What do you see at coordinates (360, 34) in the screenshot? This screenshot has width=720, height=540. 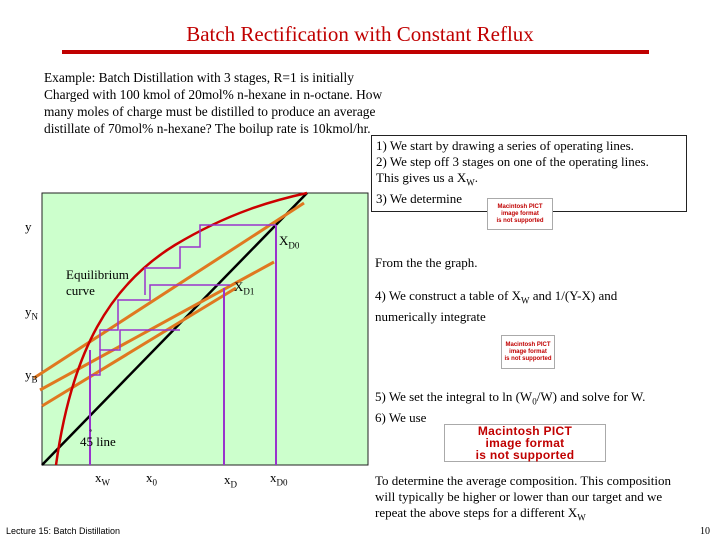 I see `slide-title: Batch Rectification with Constant Reflux` at bounding box center [360, 34].